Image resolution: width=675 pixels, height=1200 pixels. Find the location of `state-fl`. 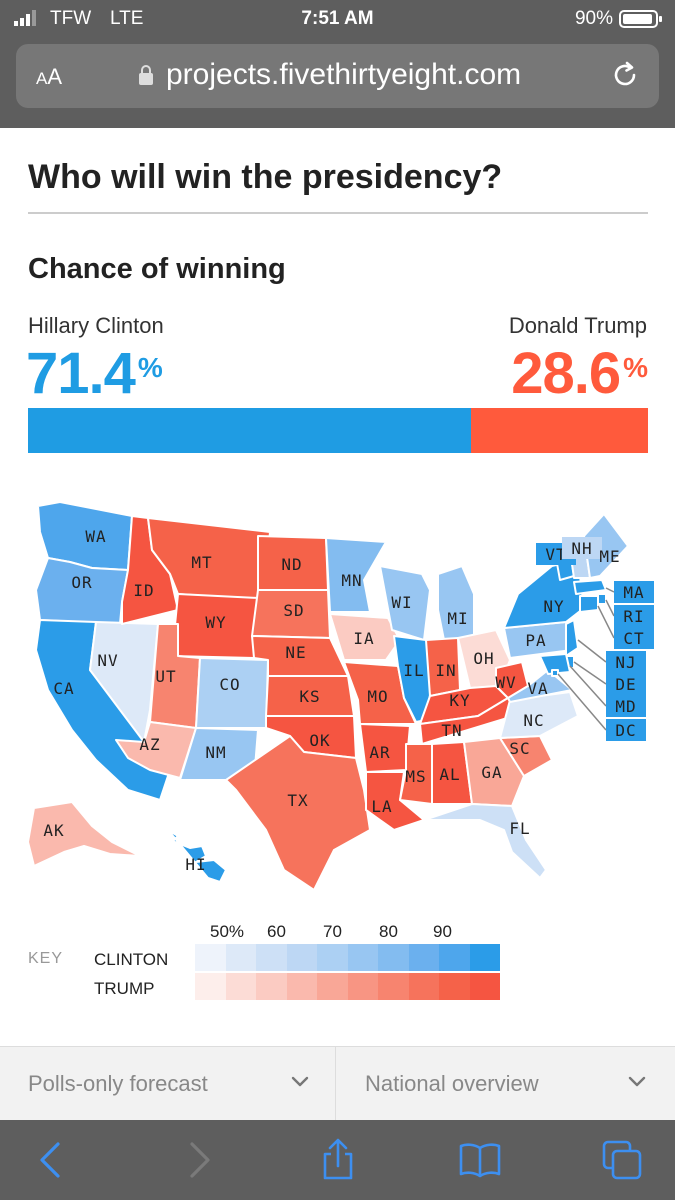

state-fl is located at coordinates (485, 841).